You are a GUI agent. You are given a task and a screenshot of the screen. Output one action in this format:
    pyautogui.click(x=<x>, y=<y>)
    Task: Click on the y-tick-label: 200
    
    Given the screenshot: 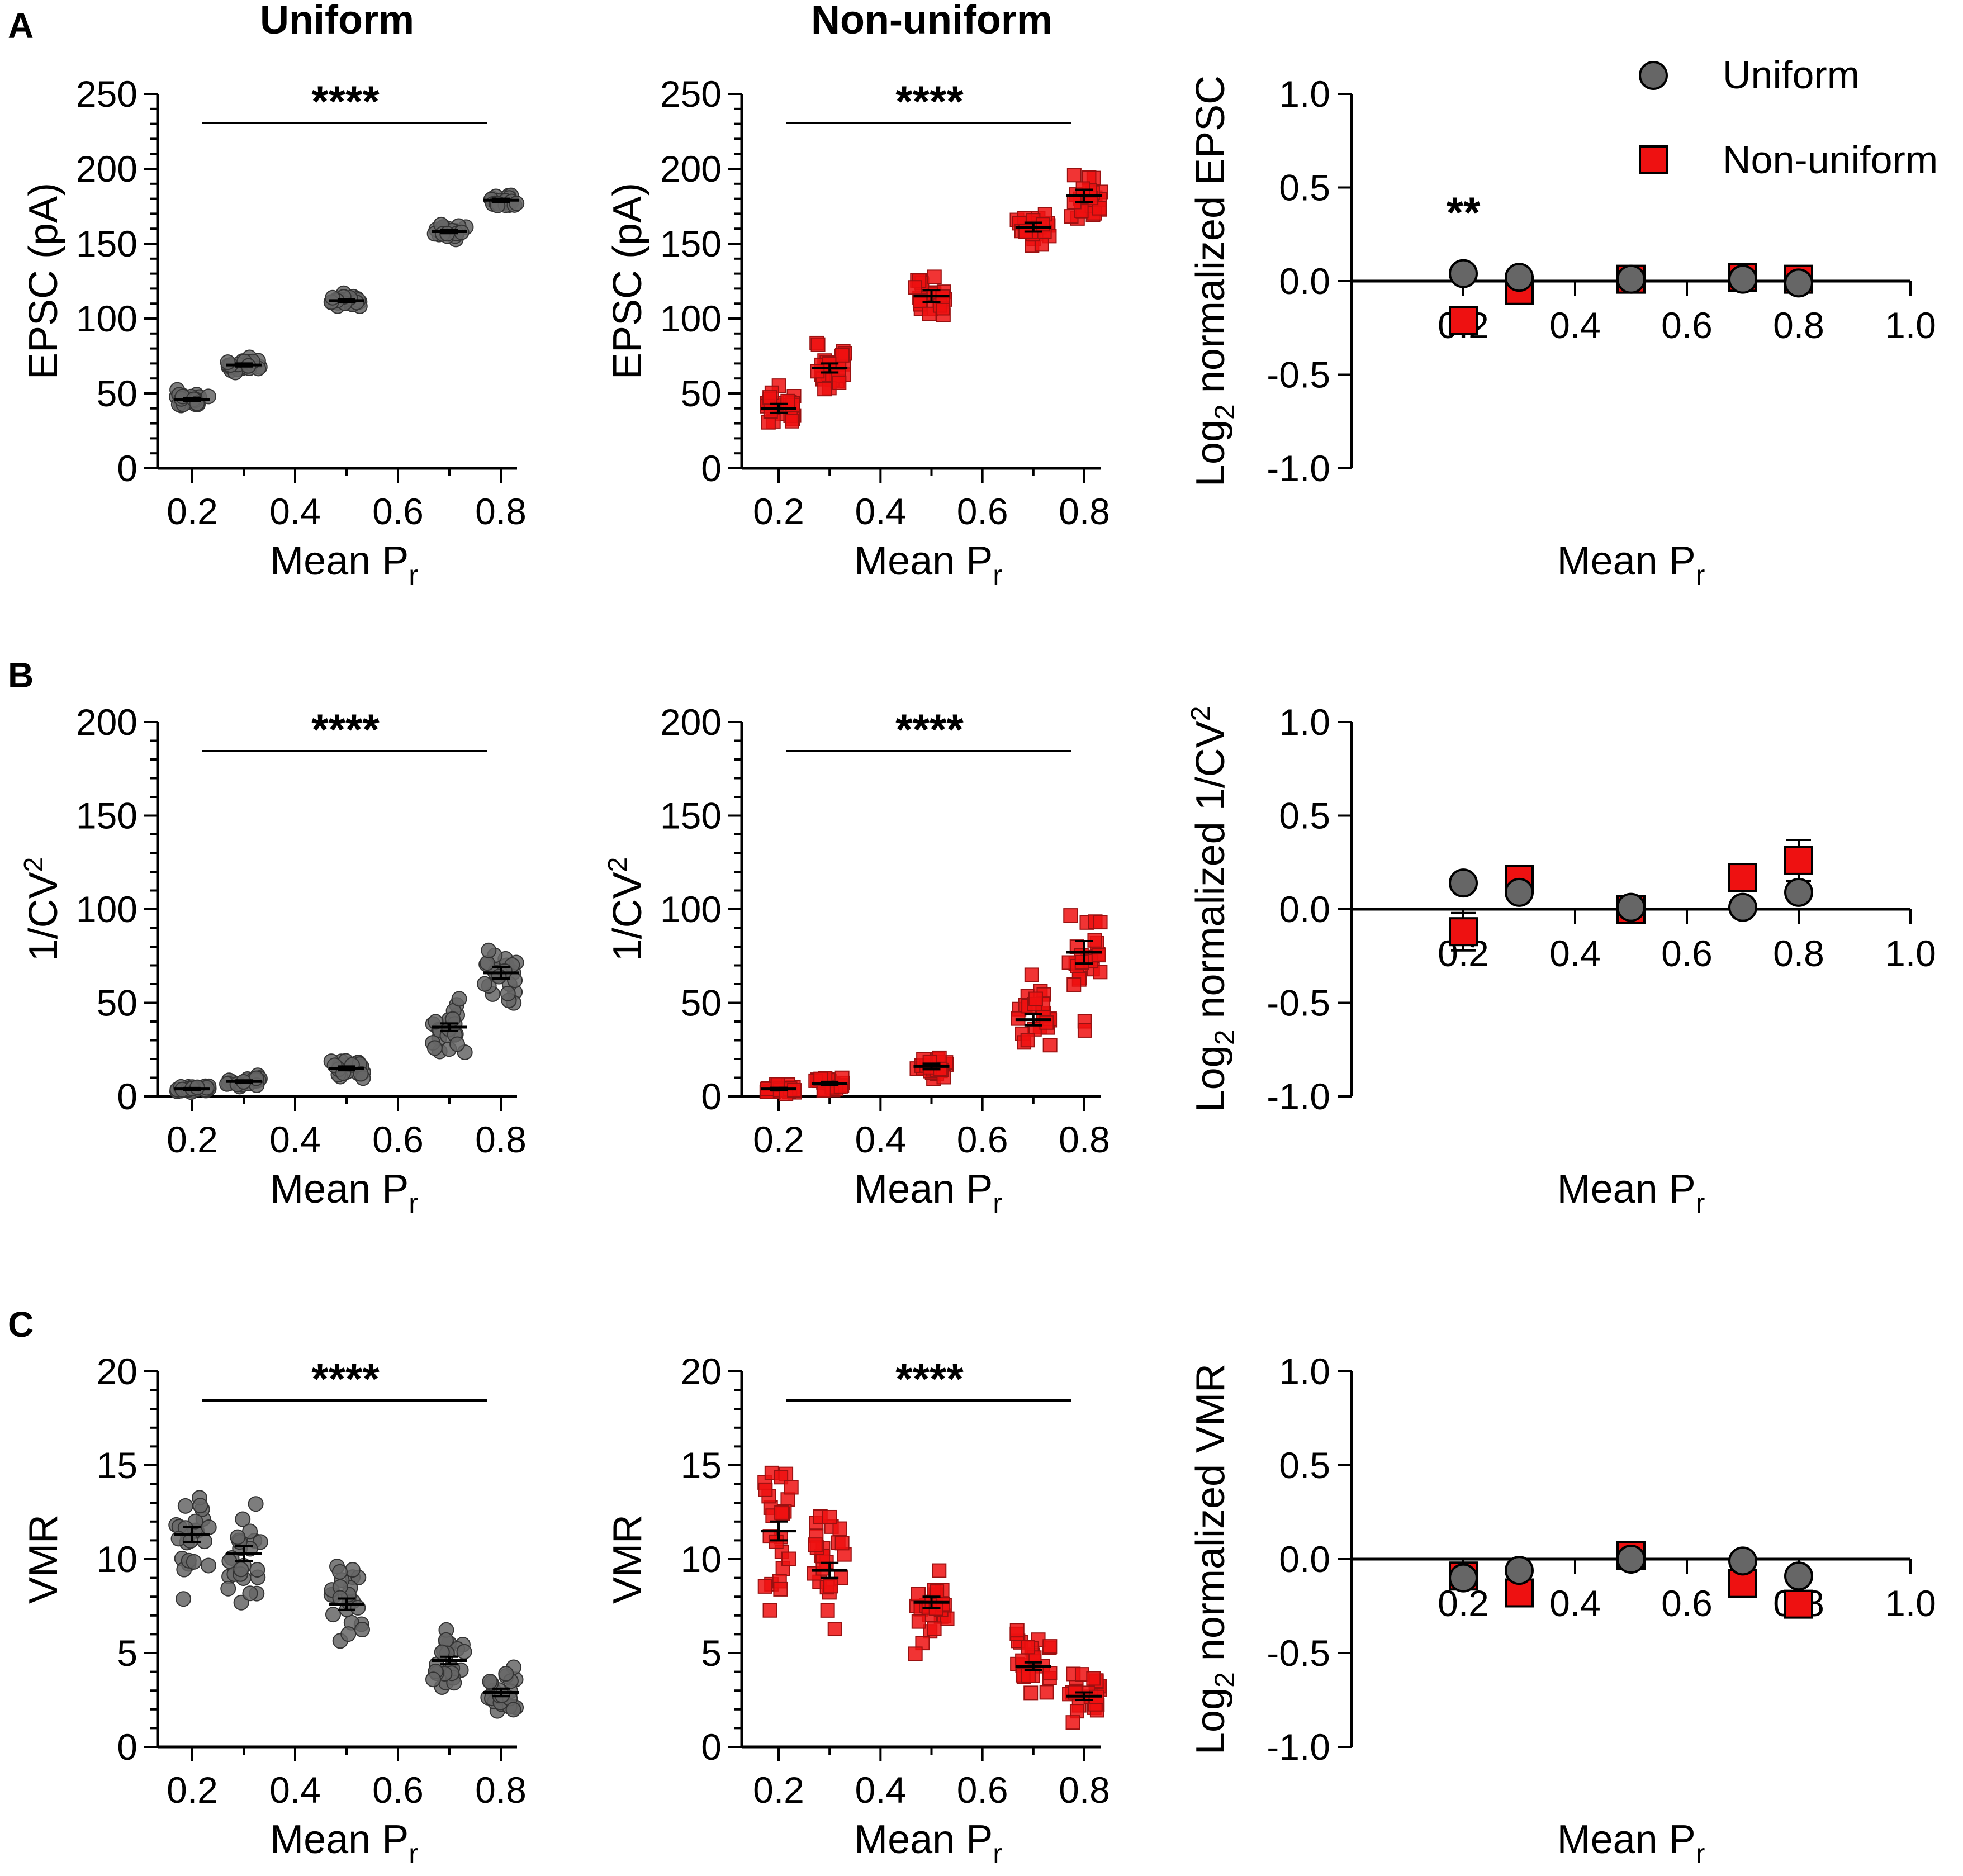 What is the action you would take?
    pyautogui.click(x=106, y=722)
    